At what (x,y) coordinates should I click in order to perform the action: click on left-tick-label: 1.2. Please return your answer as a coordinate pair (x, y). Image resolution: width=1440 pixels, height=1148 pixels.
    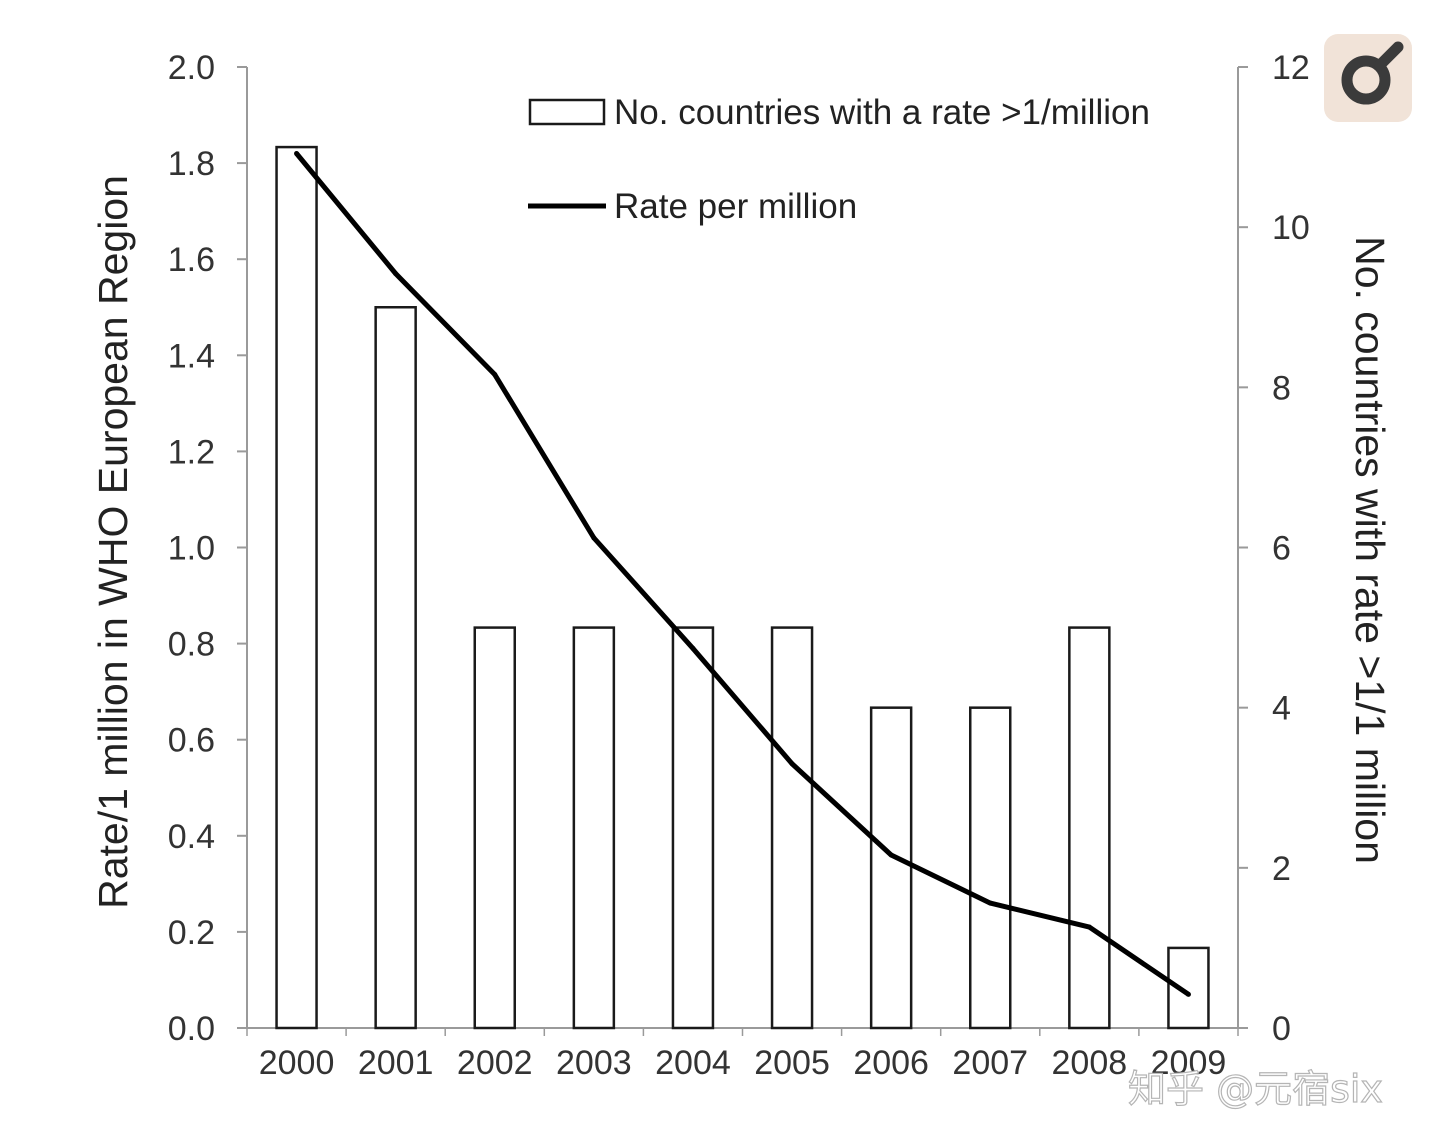
    Looking at the image, I should click on (191, 452).